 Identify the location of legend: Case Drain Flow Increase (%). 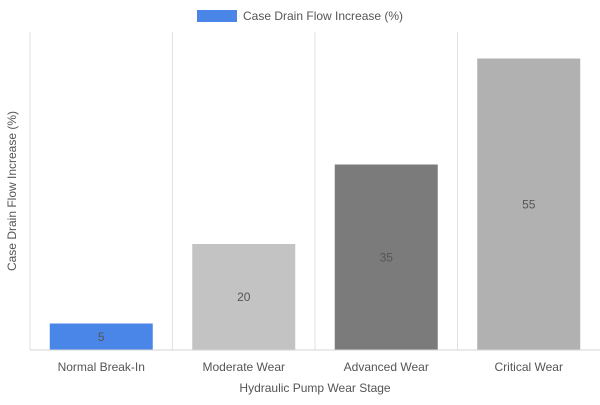
(300, 16).